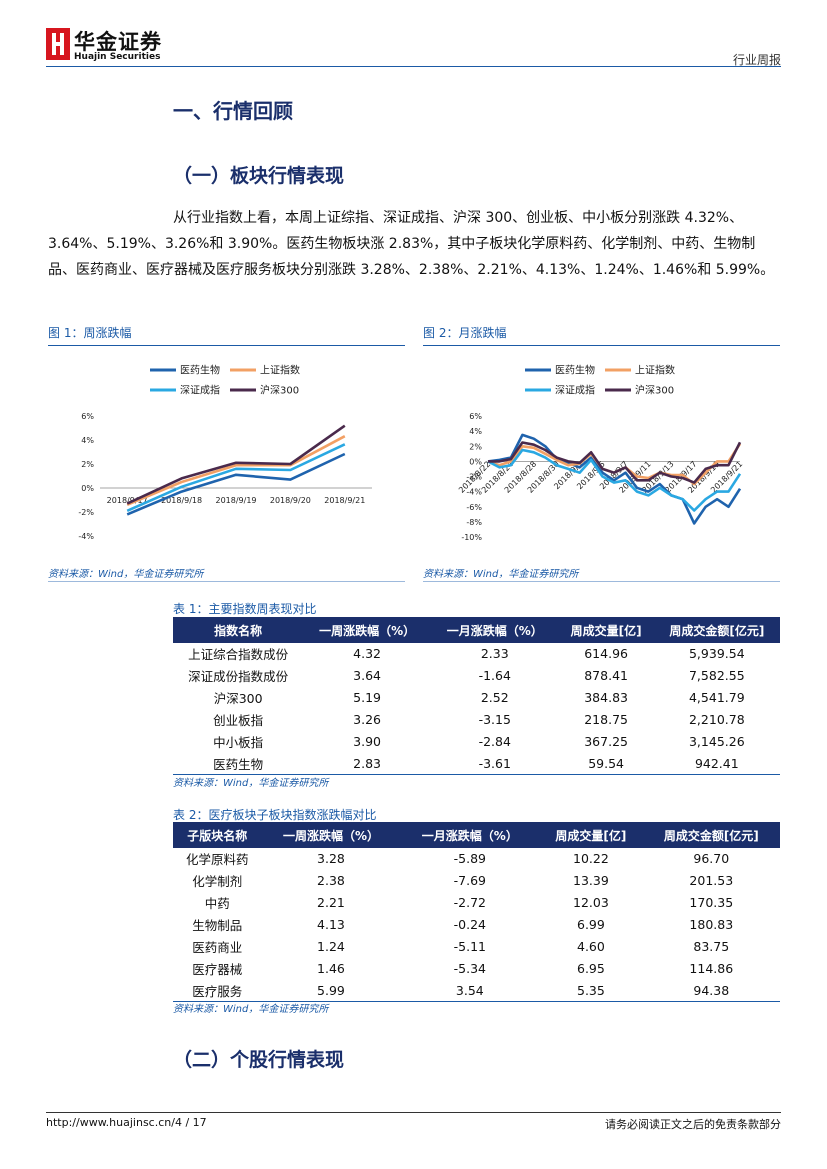  What do you see at coordinates (494, 630) in the screenshot?
I see `column-header: 一月涨跌幅（%）` at bounding box center [494, 630].